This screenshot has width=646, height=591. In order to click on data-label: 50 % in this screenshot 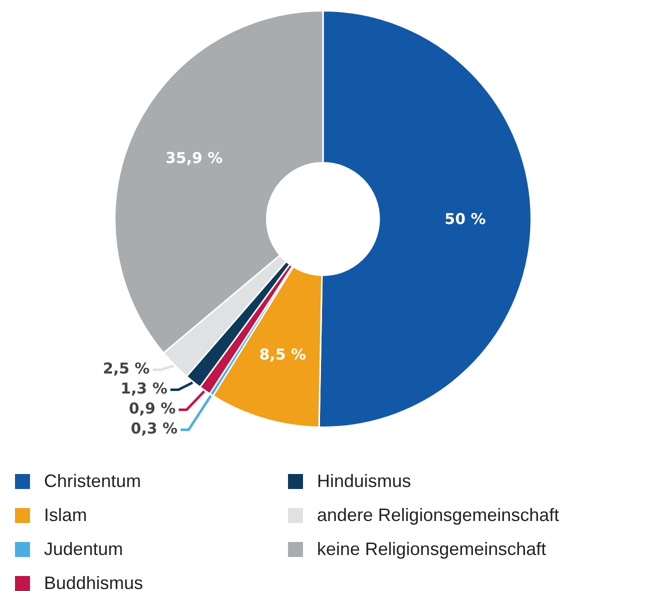, I will do `click(465, 219)`.